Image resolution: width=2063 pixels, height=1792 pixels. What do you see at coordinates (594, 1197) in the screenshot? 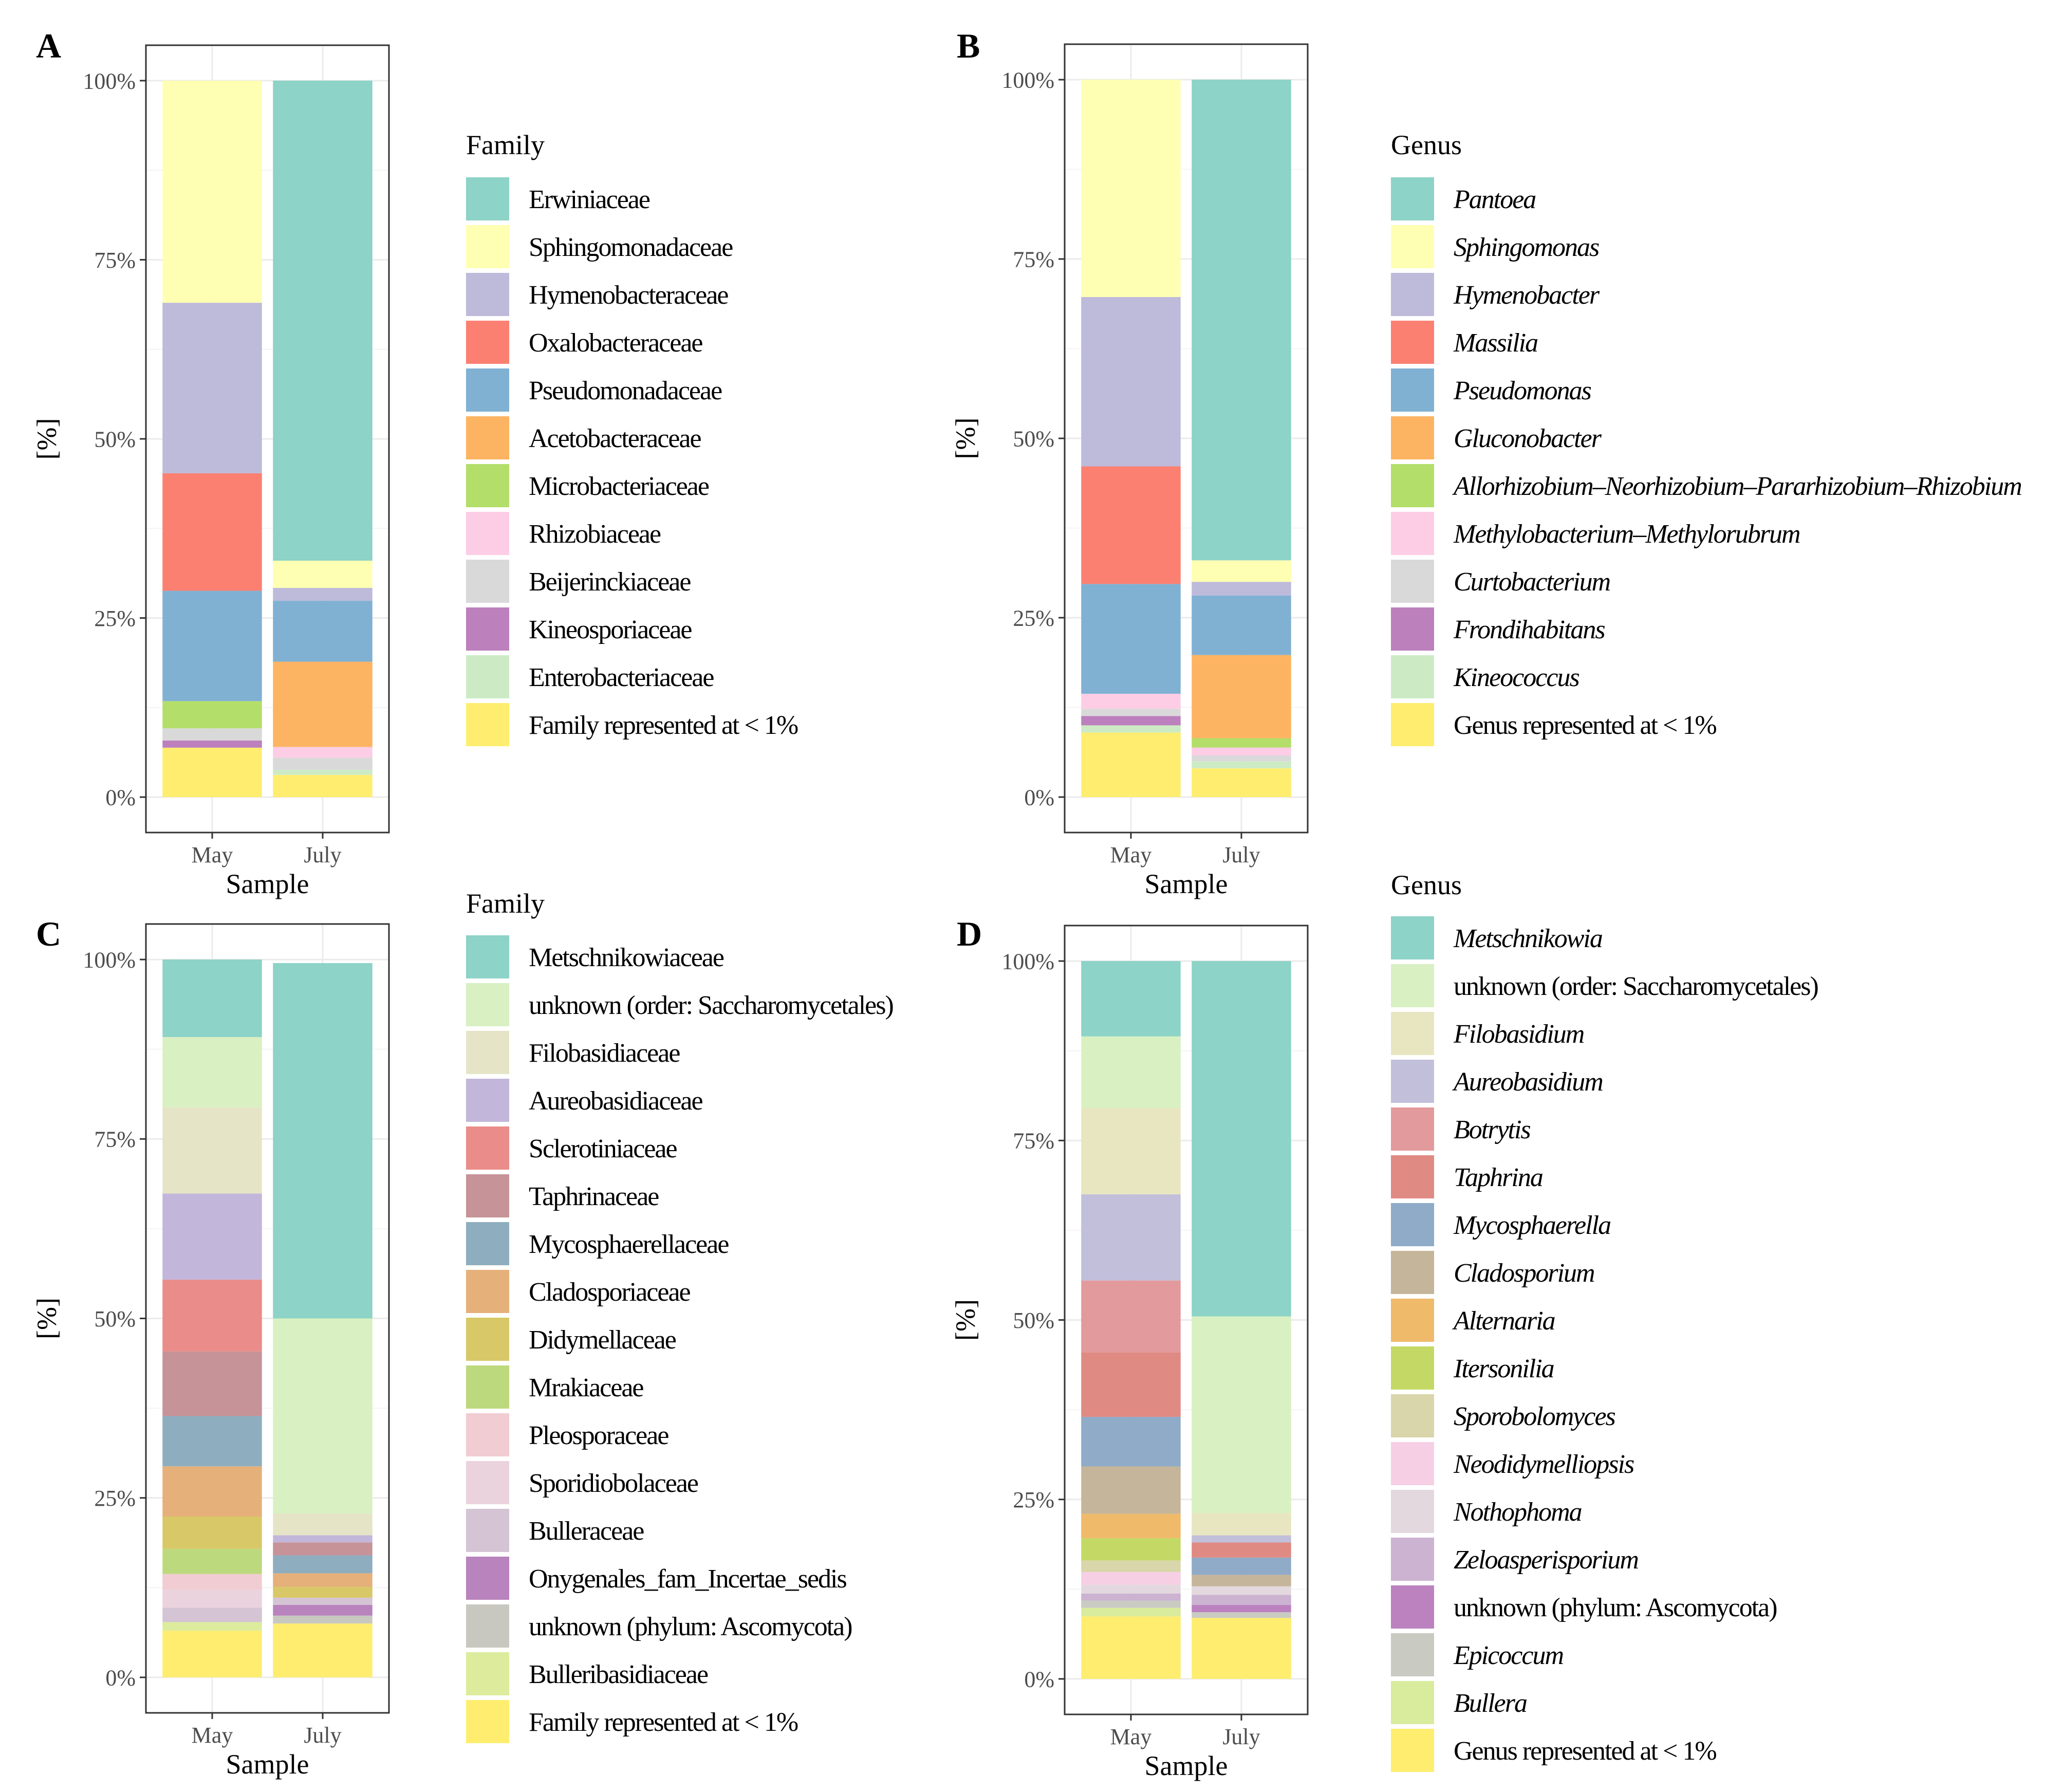
I see `legend-label: Taphrinaceae` at bounding box center [594, 1197].